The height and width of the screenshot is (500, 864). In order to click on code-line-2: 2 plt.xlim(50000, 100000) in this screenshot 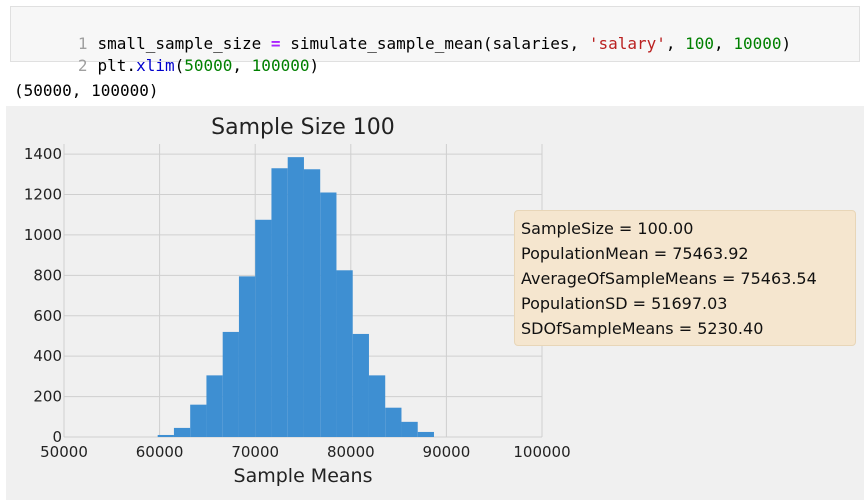, I will do `click(165, 54)`.